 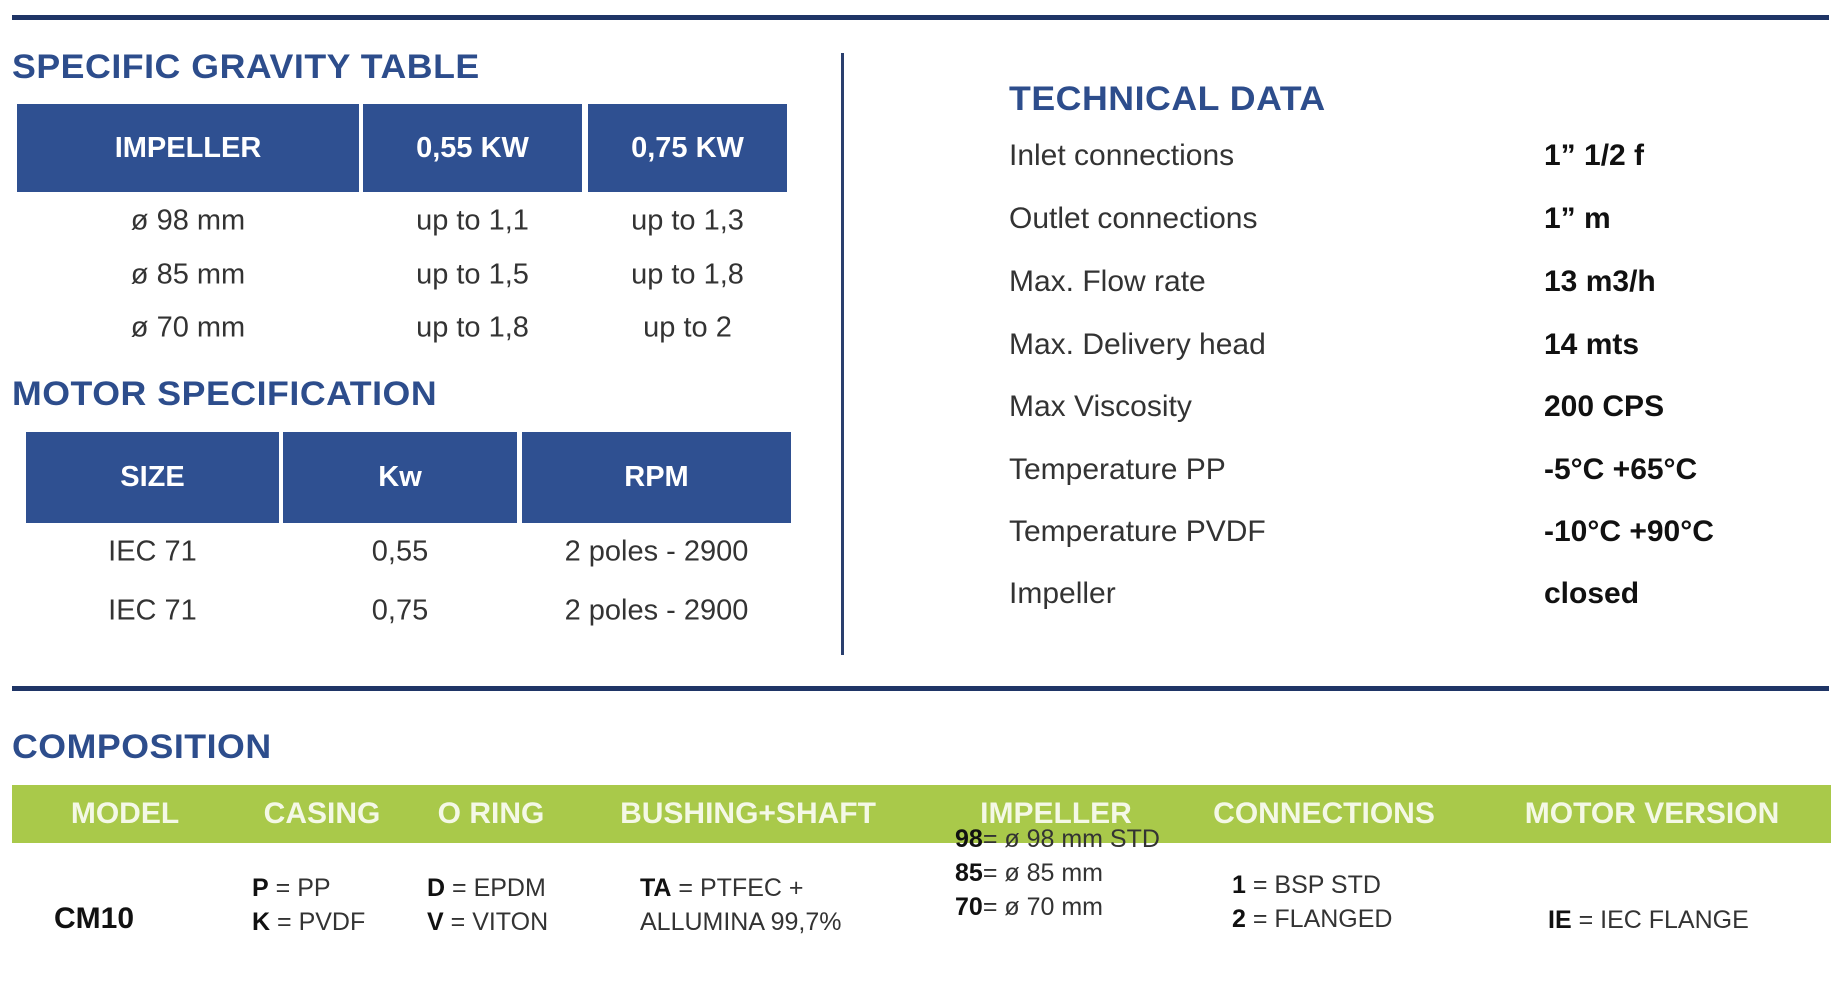 I want to click on comp-model: CM10, so click(x=94, y=918).